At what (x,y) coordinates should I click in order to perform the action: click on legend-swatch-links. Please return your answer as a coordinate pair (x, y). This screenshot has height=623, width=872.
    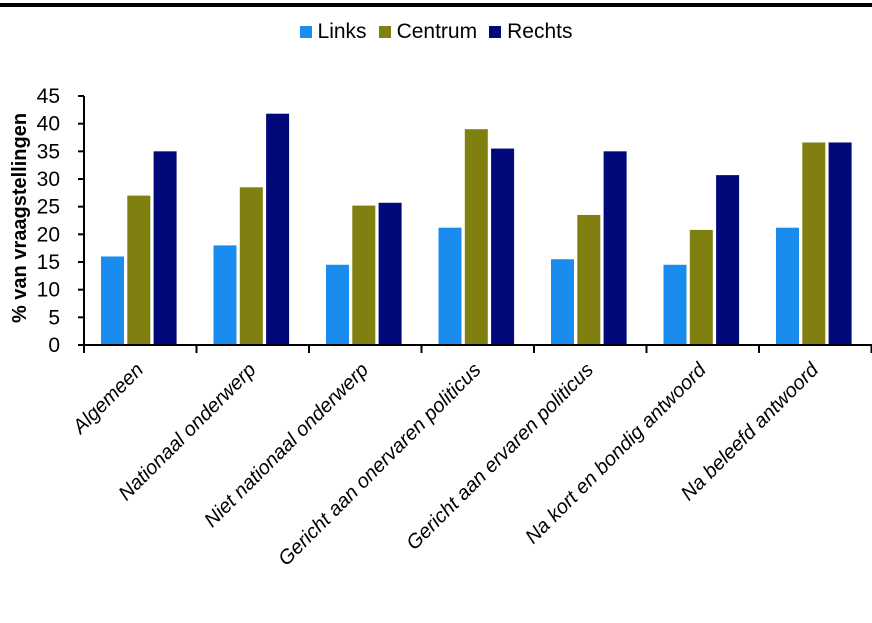
    Looking at the image, I should click on (305, 32).